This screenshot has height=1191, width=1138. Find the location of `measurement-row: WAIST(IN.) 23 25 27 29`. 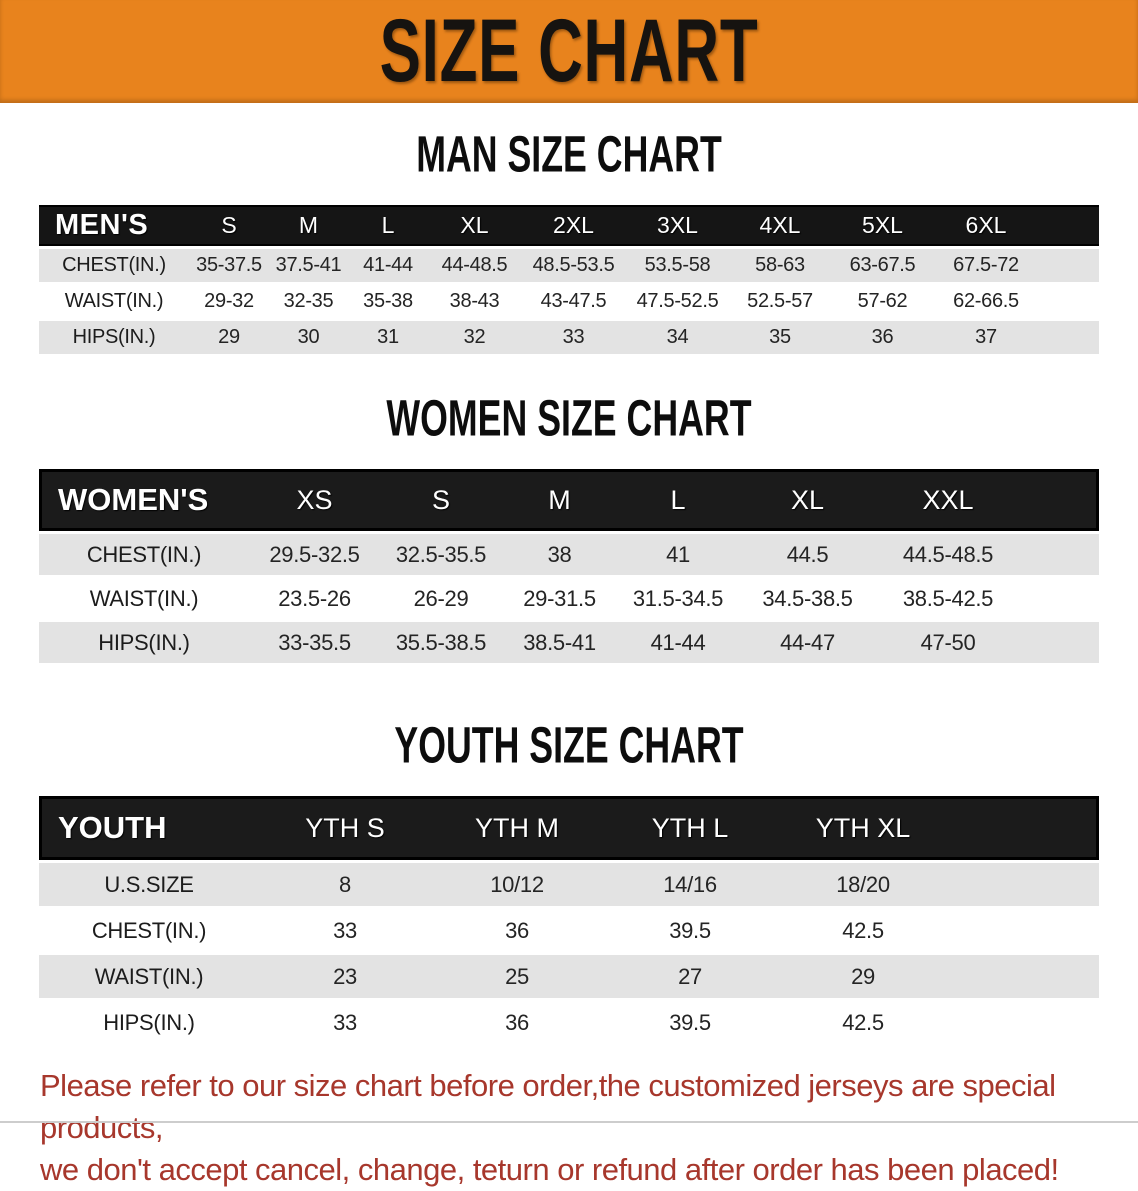

measurement-row: WAIST(IN.) 23 25 27 29 is located at coordinates (569, 976).